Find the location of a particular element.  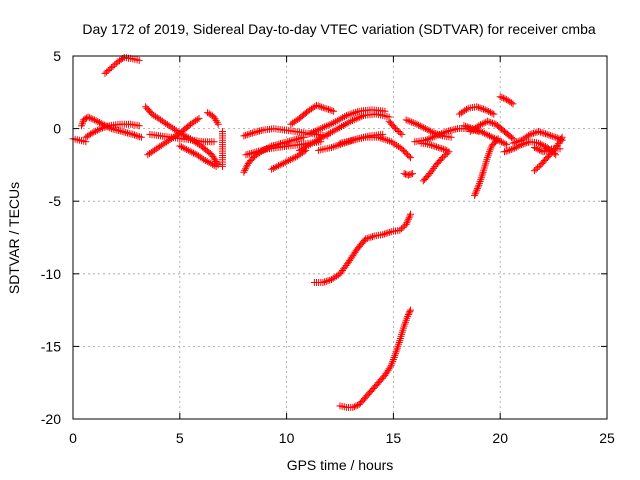

x-tick-label: 5 is located at coordinates (180, 438).